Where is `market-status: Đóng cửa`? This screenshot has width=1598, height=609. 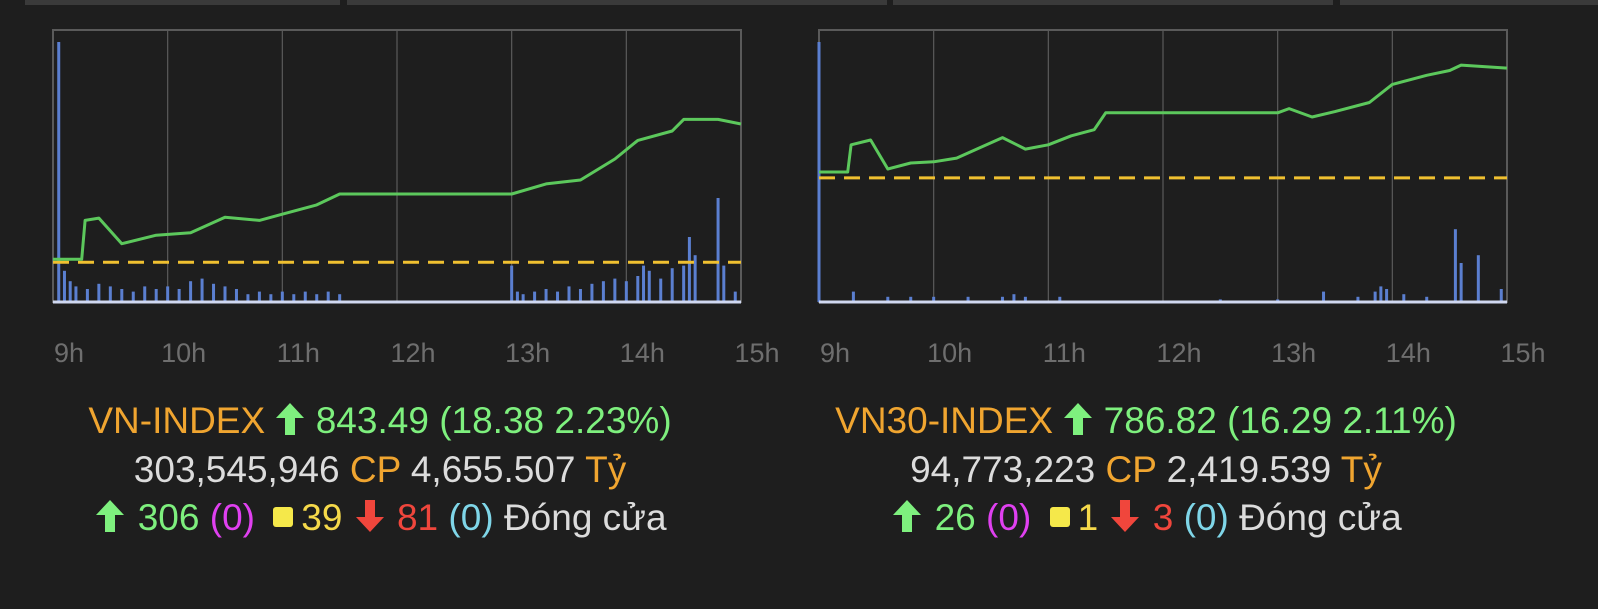 market-status: Đóng cửa is located at coordinates (585, 517).